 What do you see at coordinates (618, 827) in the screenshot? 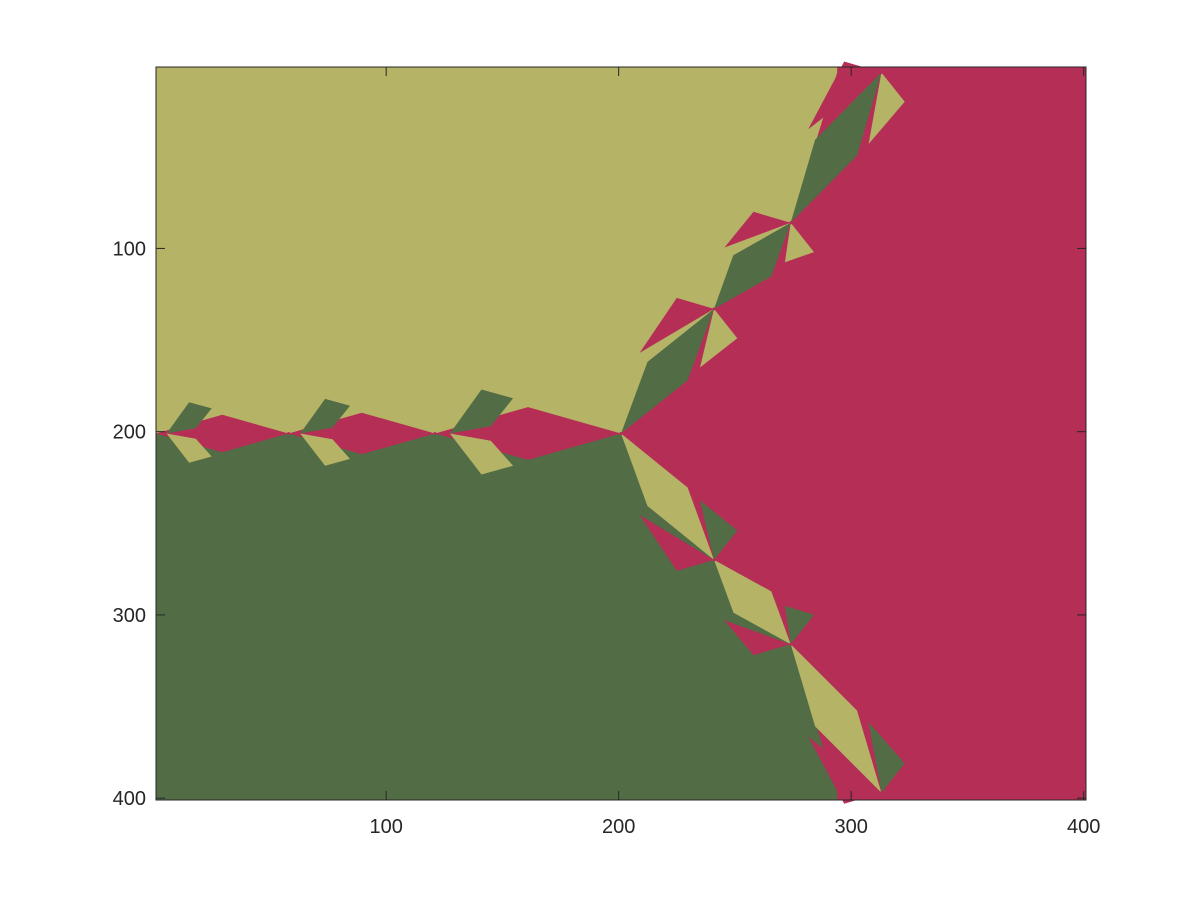
I see `x-tick-label: 200` at bounding box center [618, 827].